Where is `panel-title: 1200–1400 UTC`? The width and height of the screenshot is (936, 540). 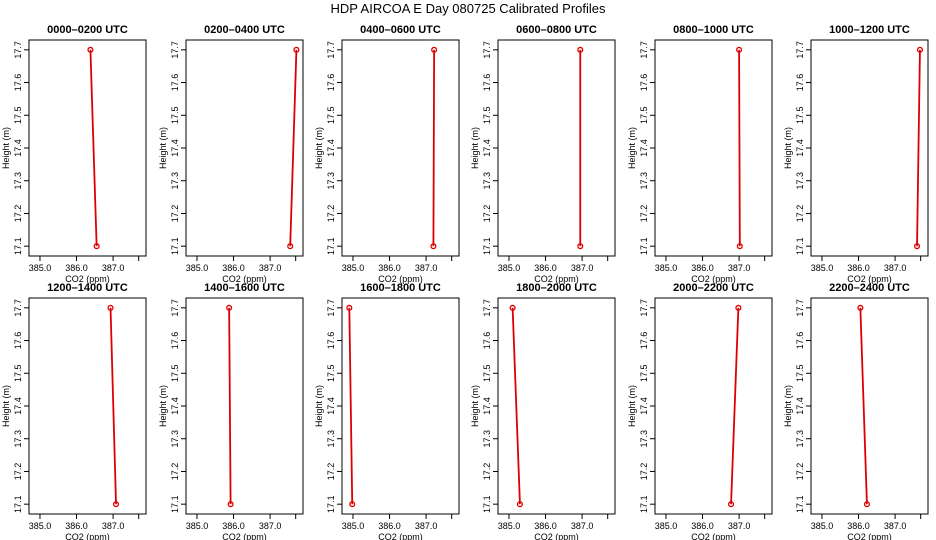 panel-title: 1200–1400 UTC is located at coordinates (87, 288).